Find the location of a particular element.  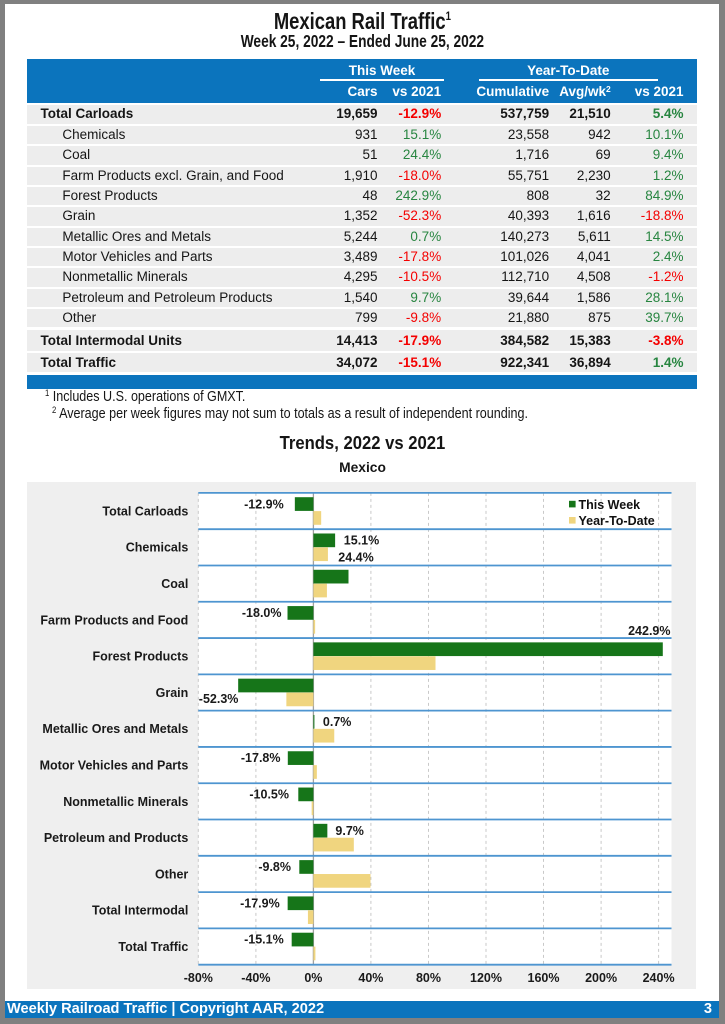

svg-text: 40% is located at coordinates (370, 978).